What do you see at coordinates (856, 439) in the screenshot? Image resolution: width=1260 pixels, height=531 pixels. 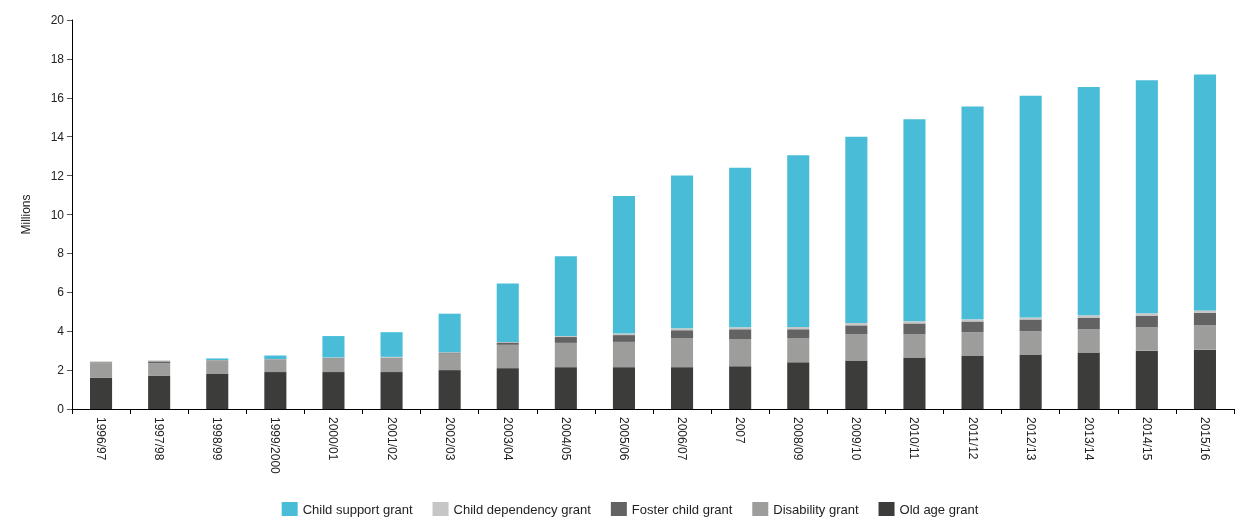 I see `x-tick-label: 2009/10` at bounding box center [856, 439].